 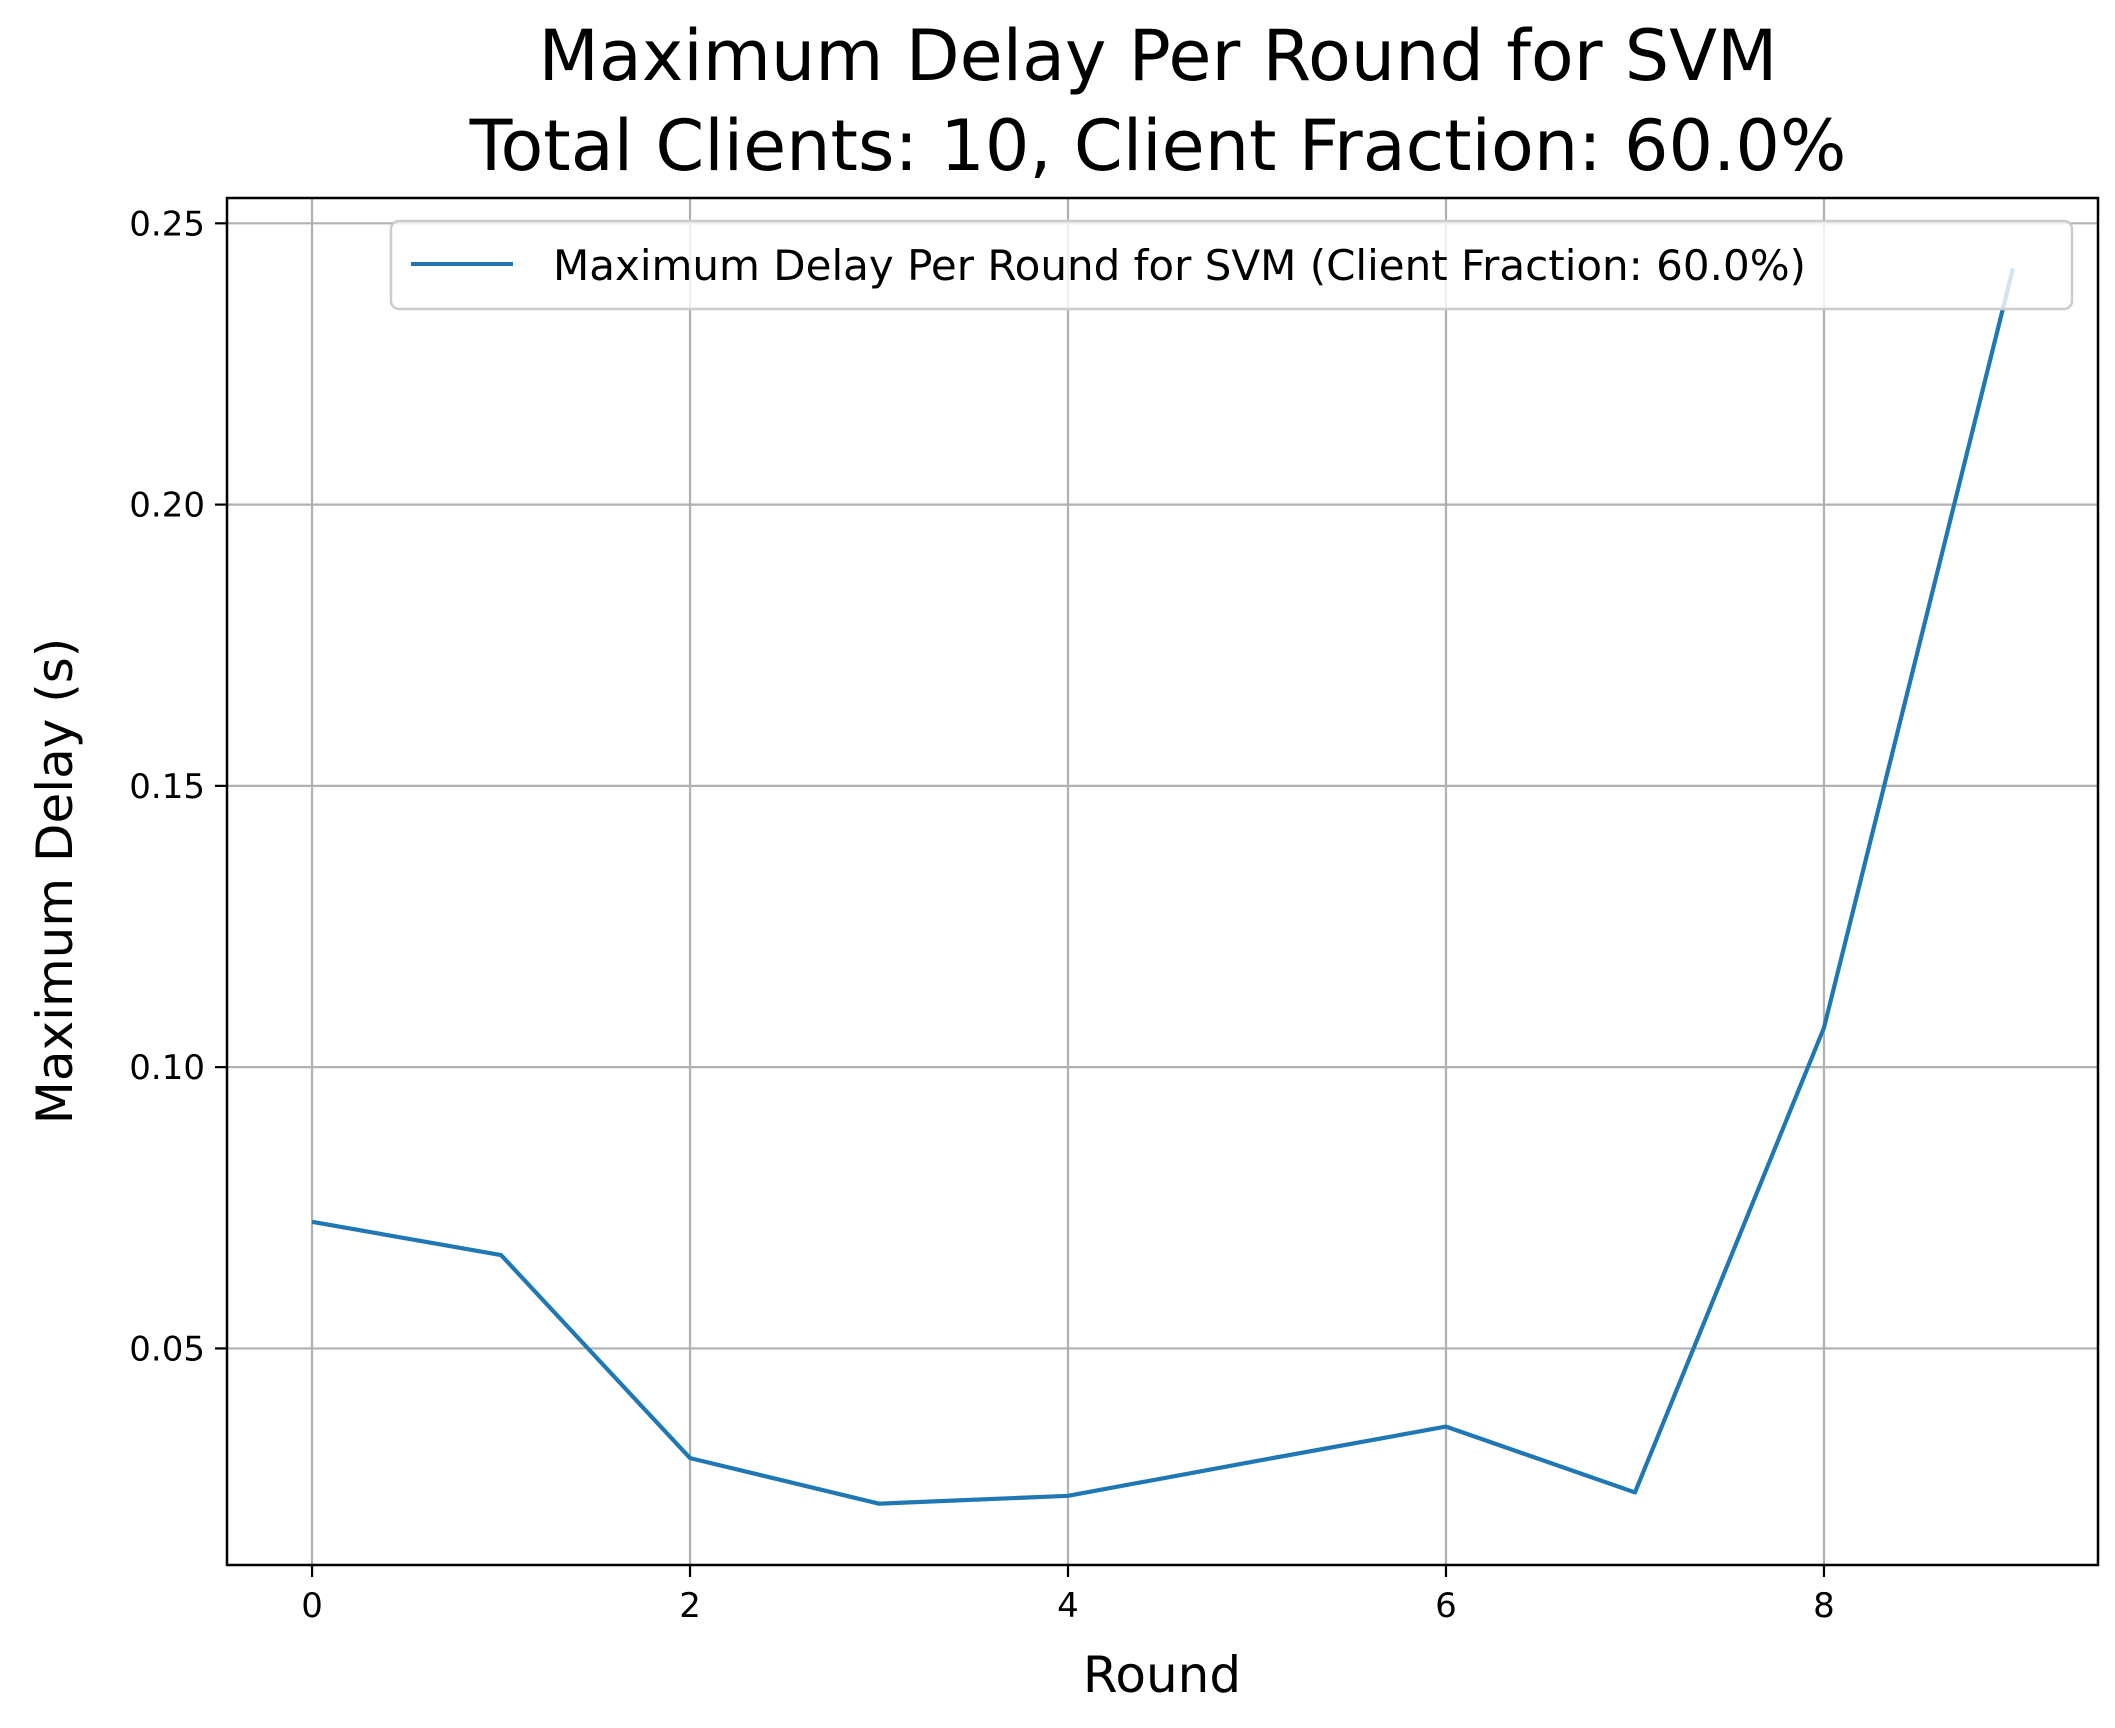 I want to click on x-tick-label: 0, so click(x=312, y=1606).